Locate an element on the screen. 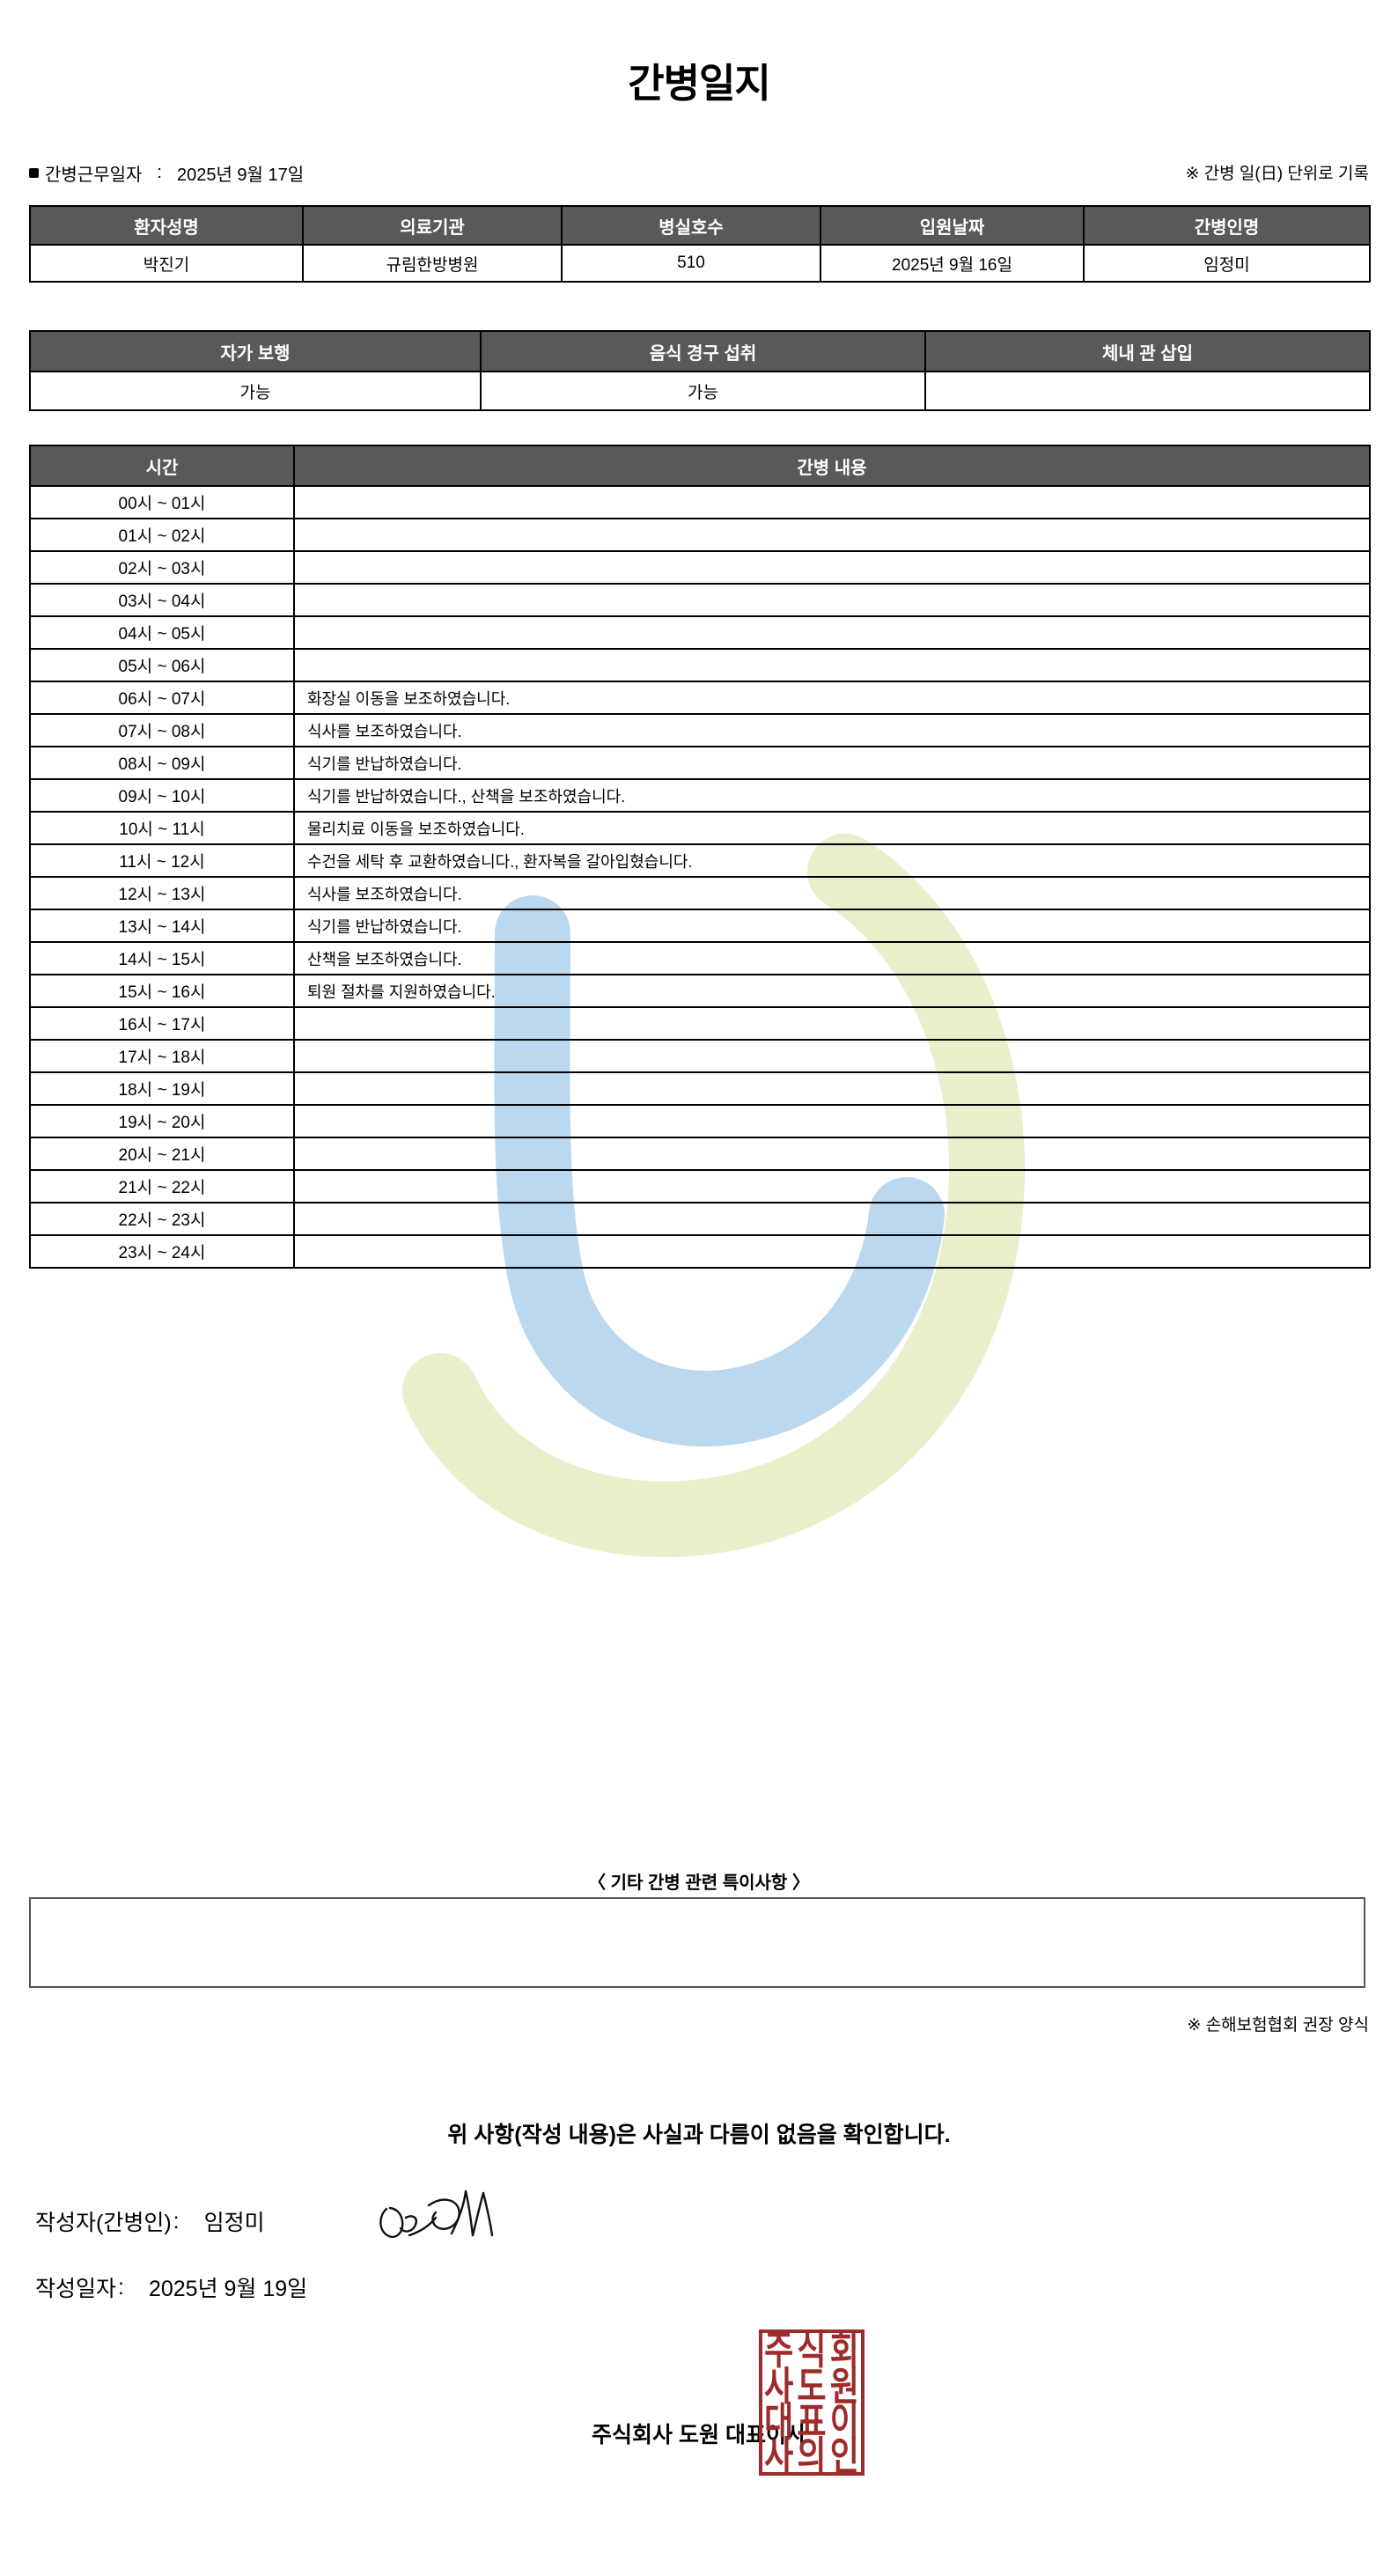 The height and width of the screenshot is (2576, 1398). table-row-header: 환자성명 의료기관 병실호수 입원날짜 간병인명 is located at coordinates (700, 226).